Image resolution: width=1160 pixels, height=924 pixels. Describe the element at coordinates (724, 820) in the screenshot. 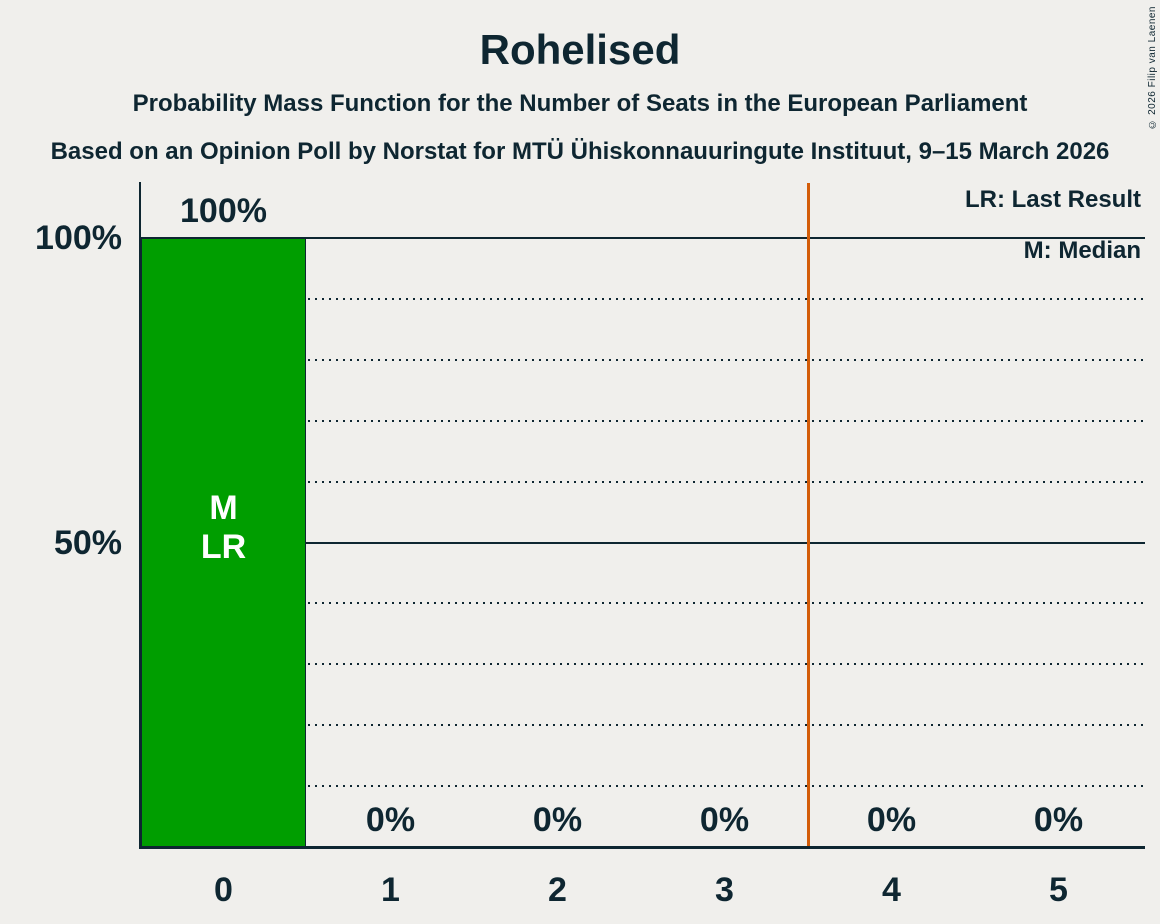

I see `bar-value-label-3: 0%` at that location.